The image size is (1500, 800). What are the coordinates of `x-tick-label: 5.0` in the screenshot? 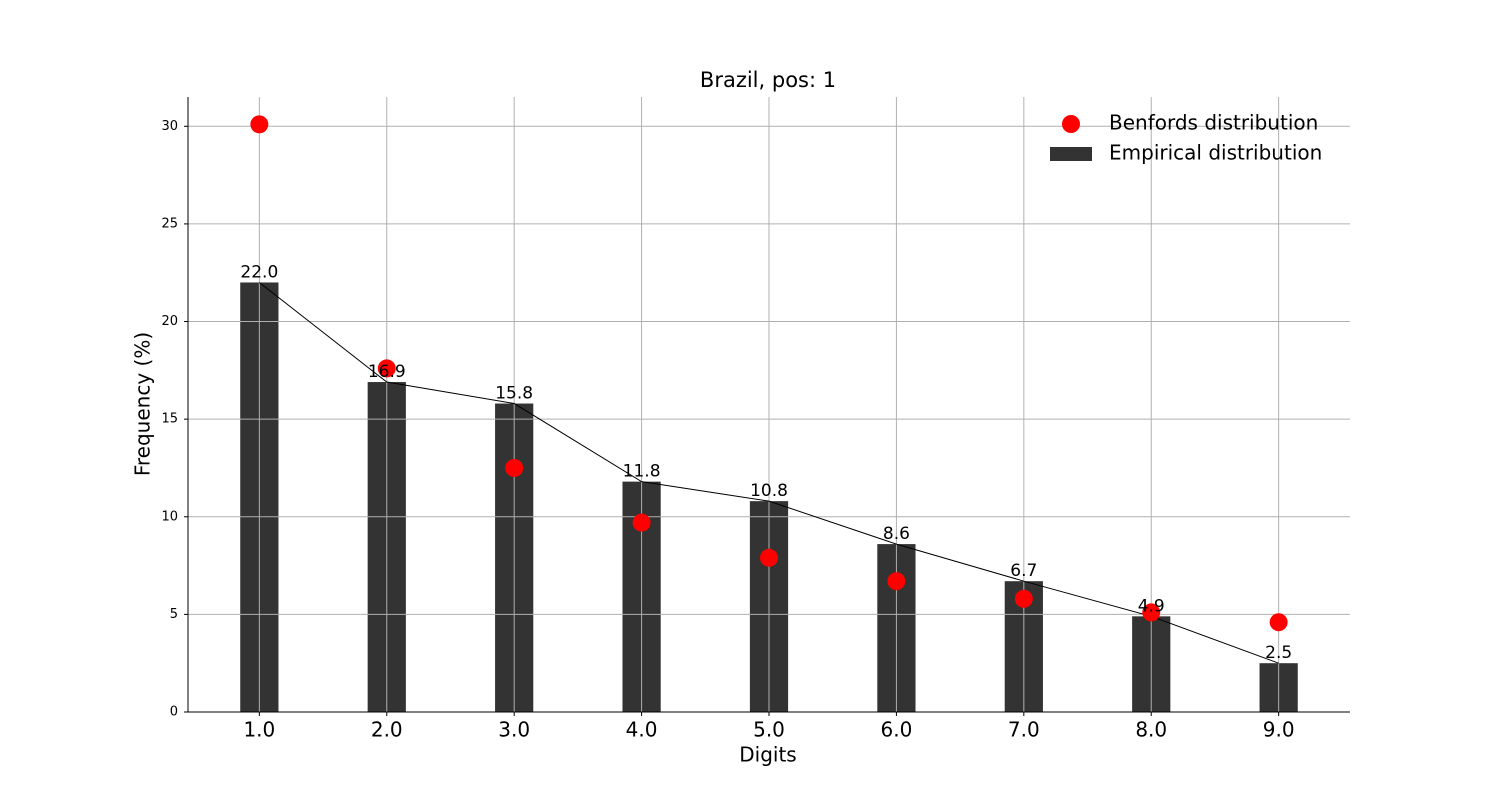 It's located at (769, 730).